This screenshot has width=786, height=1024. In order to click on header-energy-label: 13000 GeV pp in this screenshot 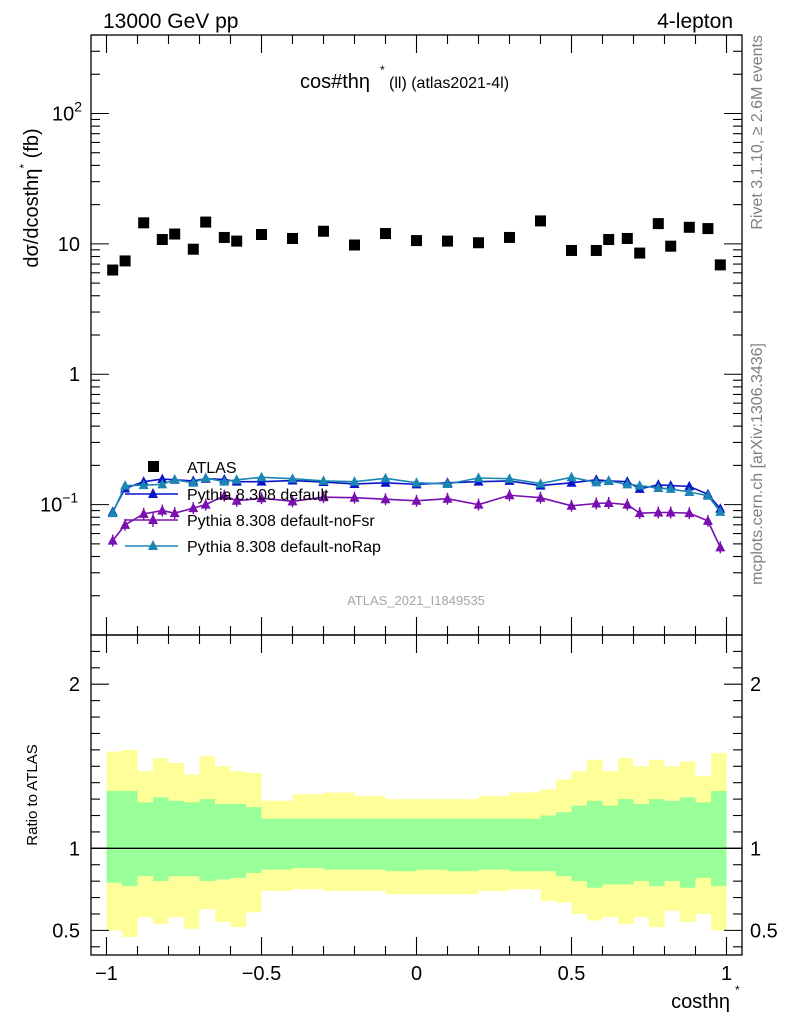, I will do `click(170, 21)`.